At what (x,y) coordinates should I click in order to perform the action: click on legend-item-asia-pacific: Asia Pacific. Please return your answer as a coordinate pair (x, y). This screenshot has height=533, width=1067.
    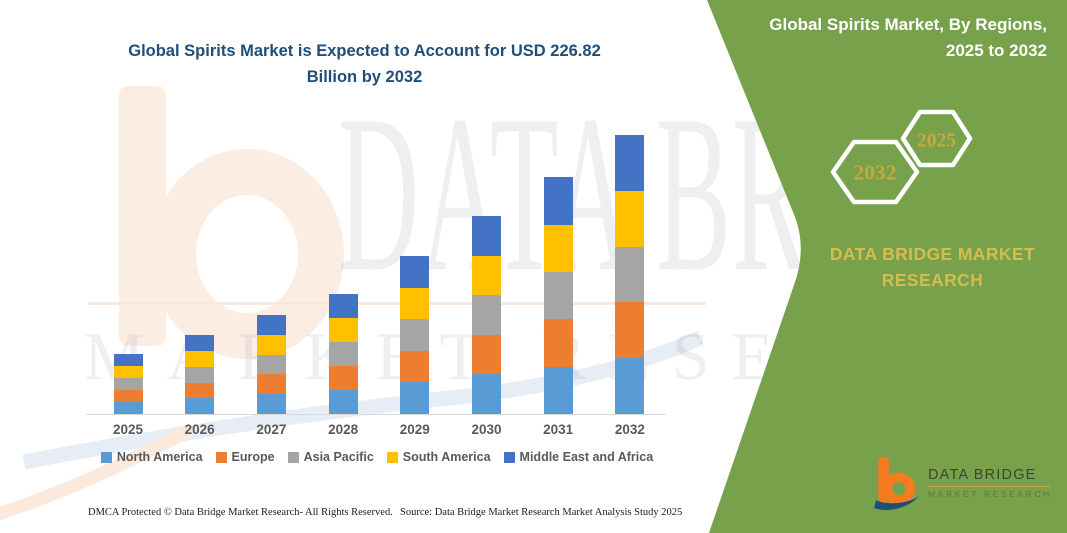
    Looking at the image, I should click on (330, 457).